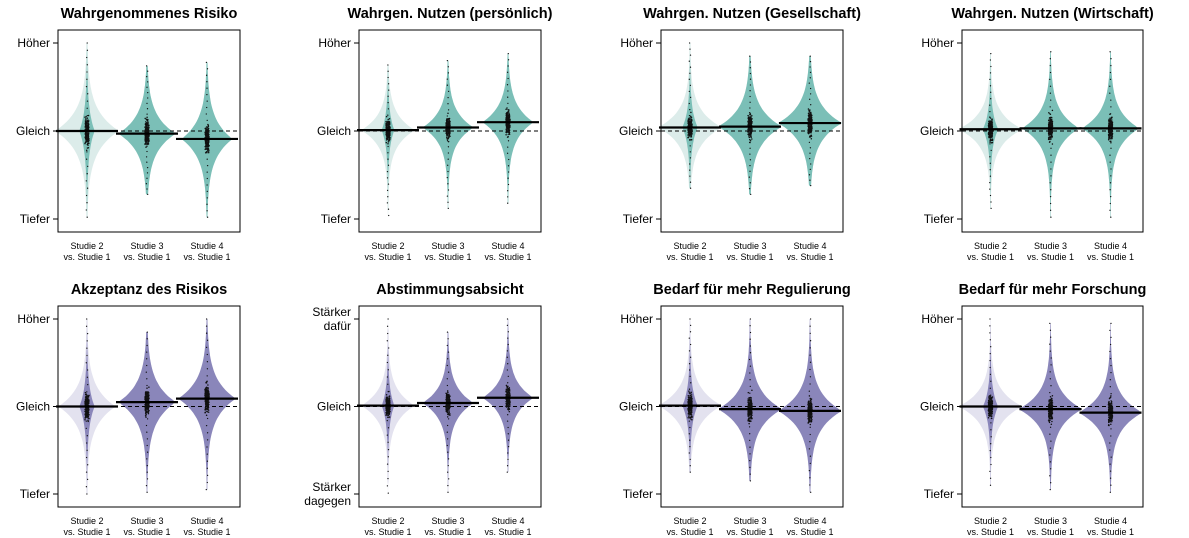 Image resolution: width=1189 pixels, height=538 pixels. What do you see at coordinates (327, 494) in the screenshot?
I see `y-tick-label: Stärker dagegen` at bounding box center [327, 494].